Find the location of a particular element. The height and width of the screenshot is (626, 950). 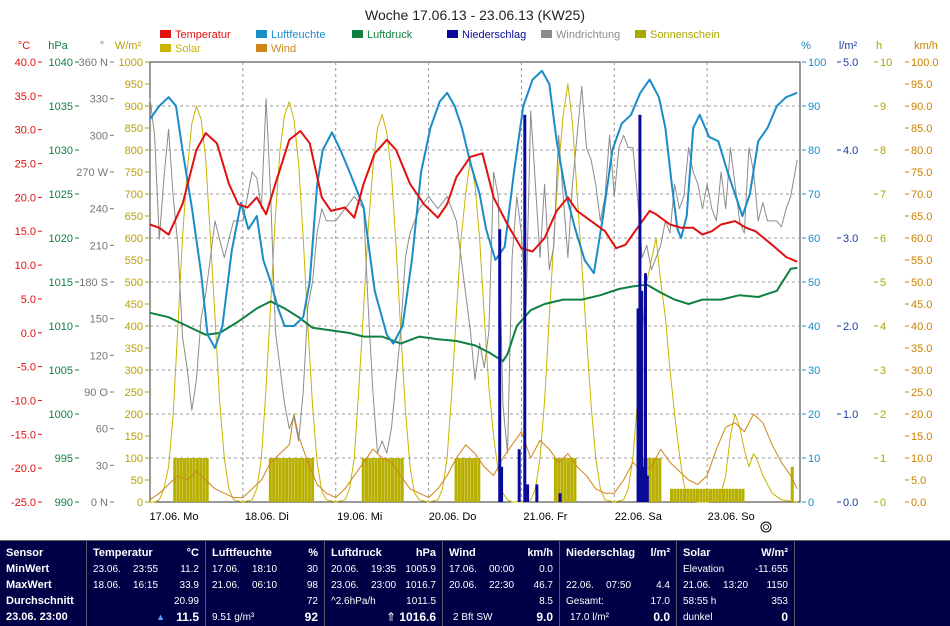

legend-label: Luftdruck is located at coordinates (390, 35).